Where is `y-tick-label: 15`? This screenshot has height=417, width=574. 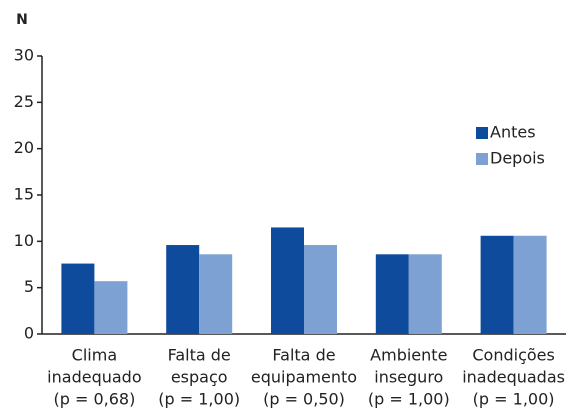
y-tick-label: 15 is located at coordinates (24, 194).